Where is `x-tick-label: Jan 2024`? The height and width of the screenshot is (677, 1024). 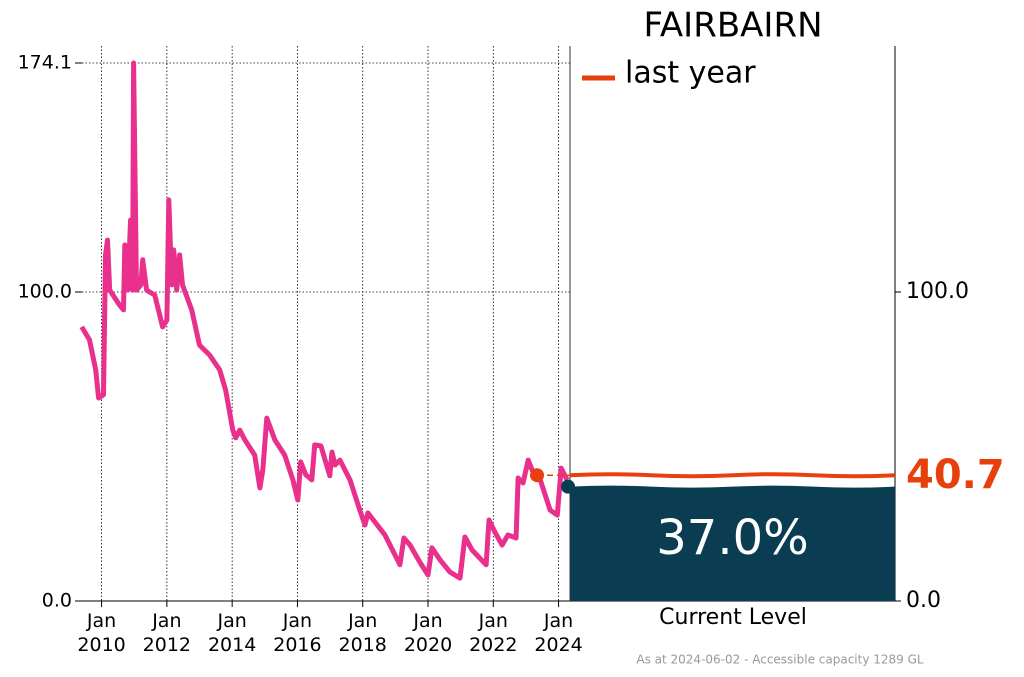 x-tick-label: Jan 2024 is located at coordinates (558, 633).